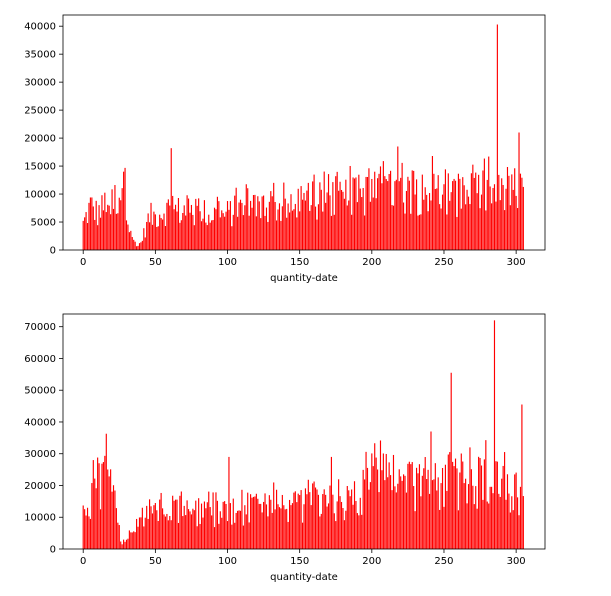 The width and height of the screenshot is (611, 596). Describe the element at coordinates (299, 561) in the screenshot. I see `x-tick-label: 150` at that location.